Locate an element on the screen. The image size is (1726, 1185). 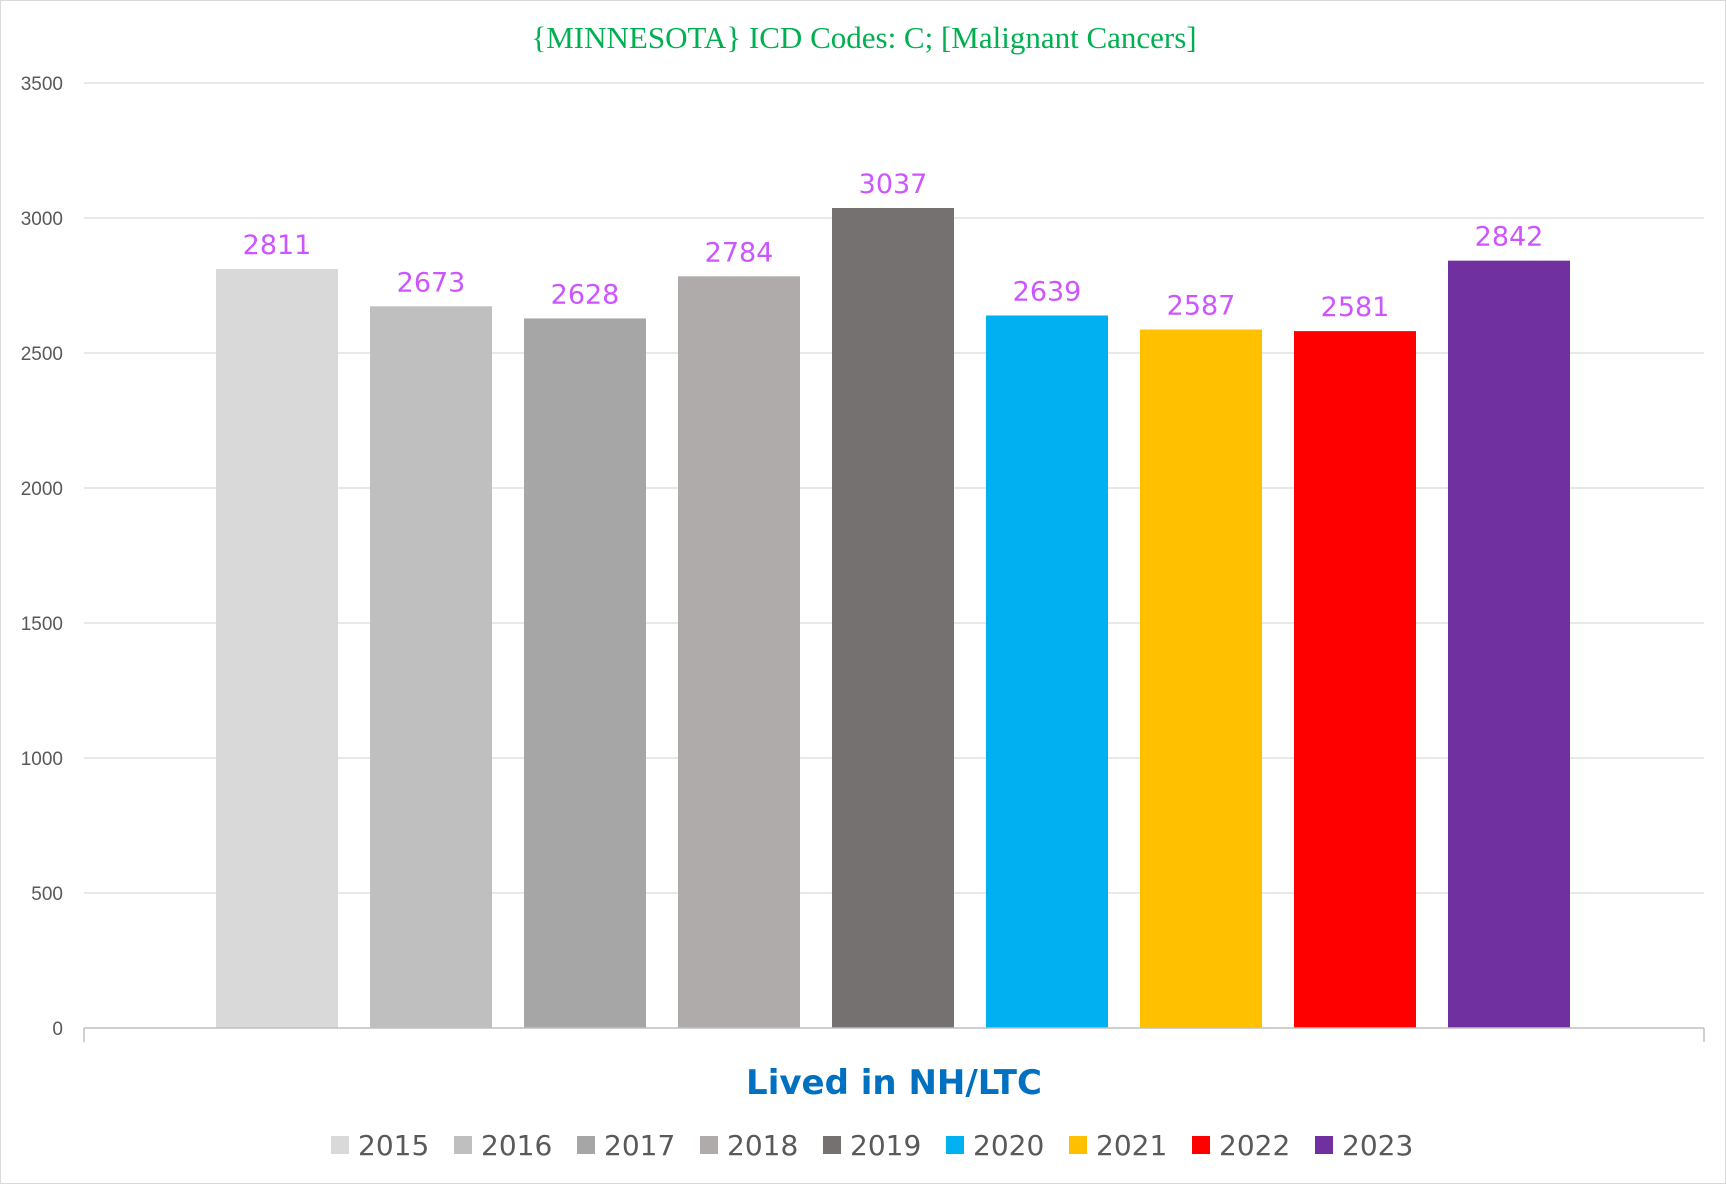
y-tick-label: 3500 is located at coordinates (42, 84).